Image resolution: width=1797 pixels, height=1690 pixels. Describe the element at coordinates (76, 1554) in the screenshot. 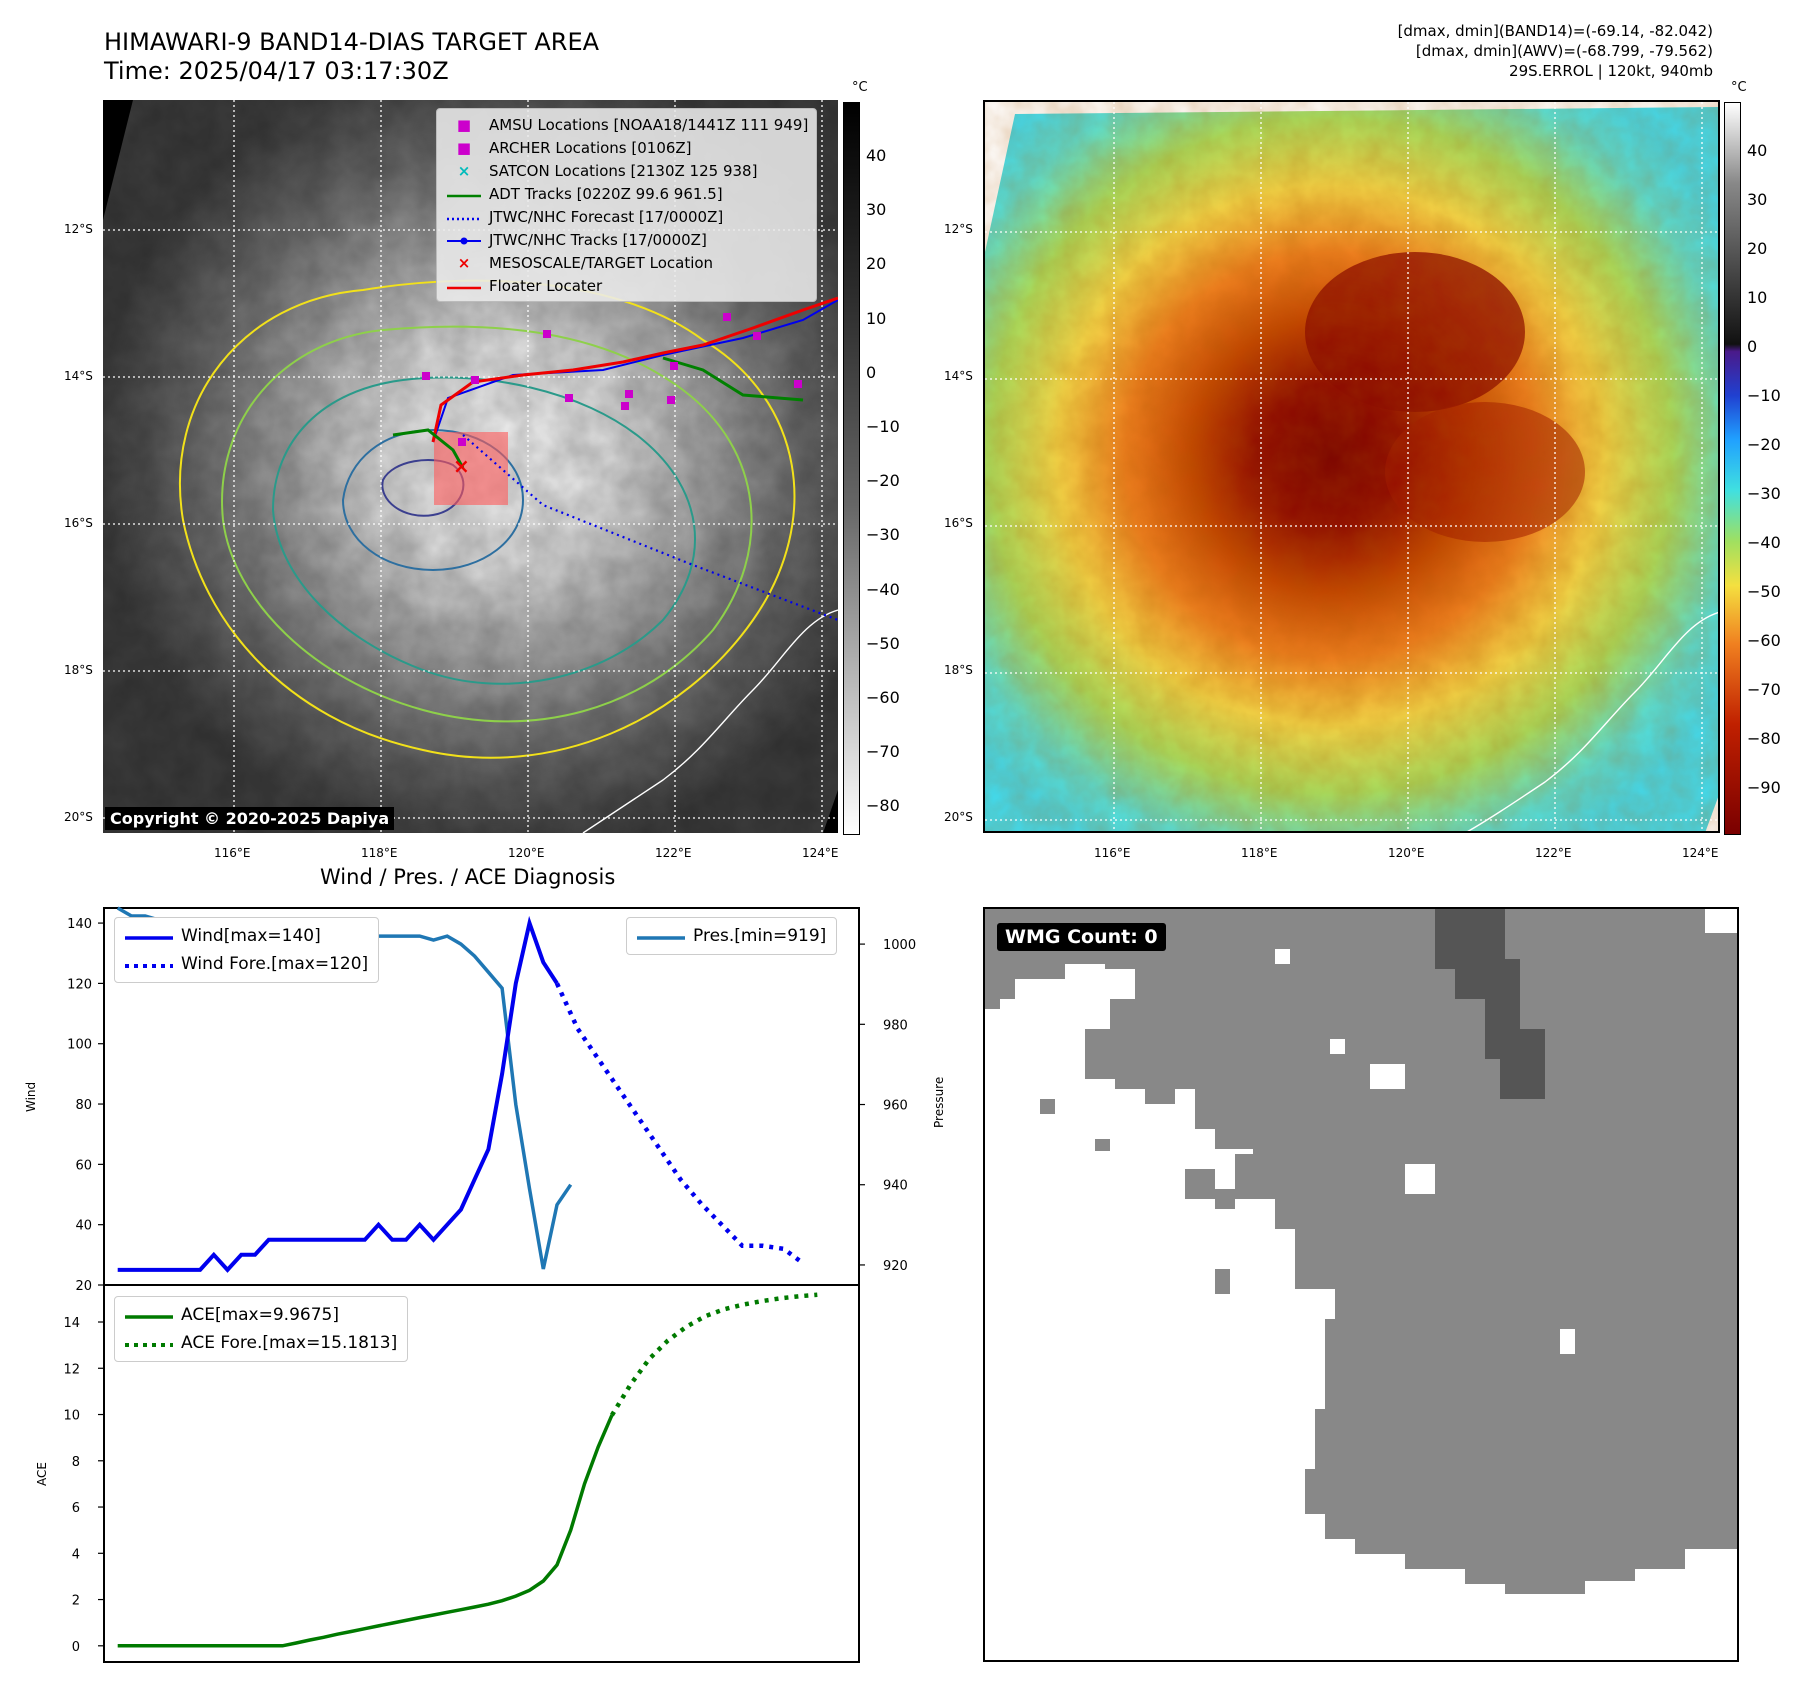

I see `ace-tick-label: 4` at that location.